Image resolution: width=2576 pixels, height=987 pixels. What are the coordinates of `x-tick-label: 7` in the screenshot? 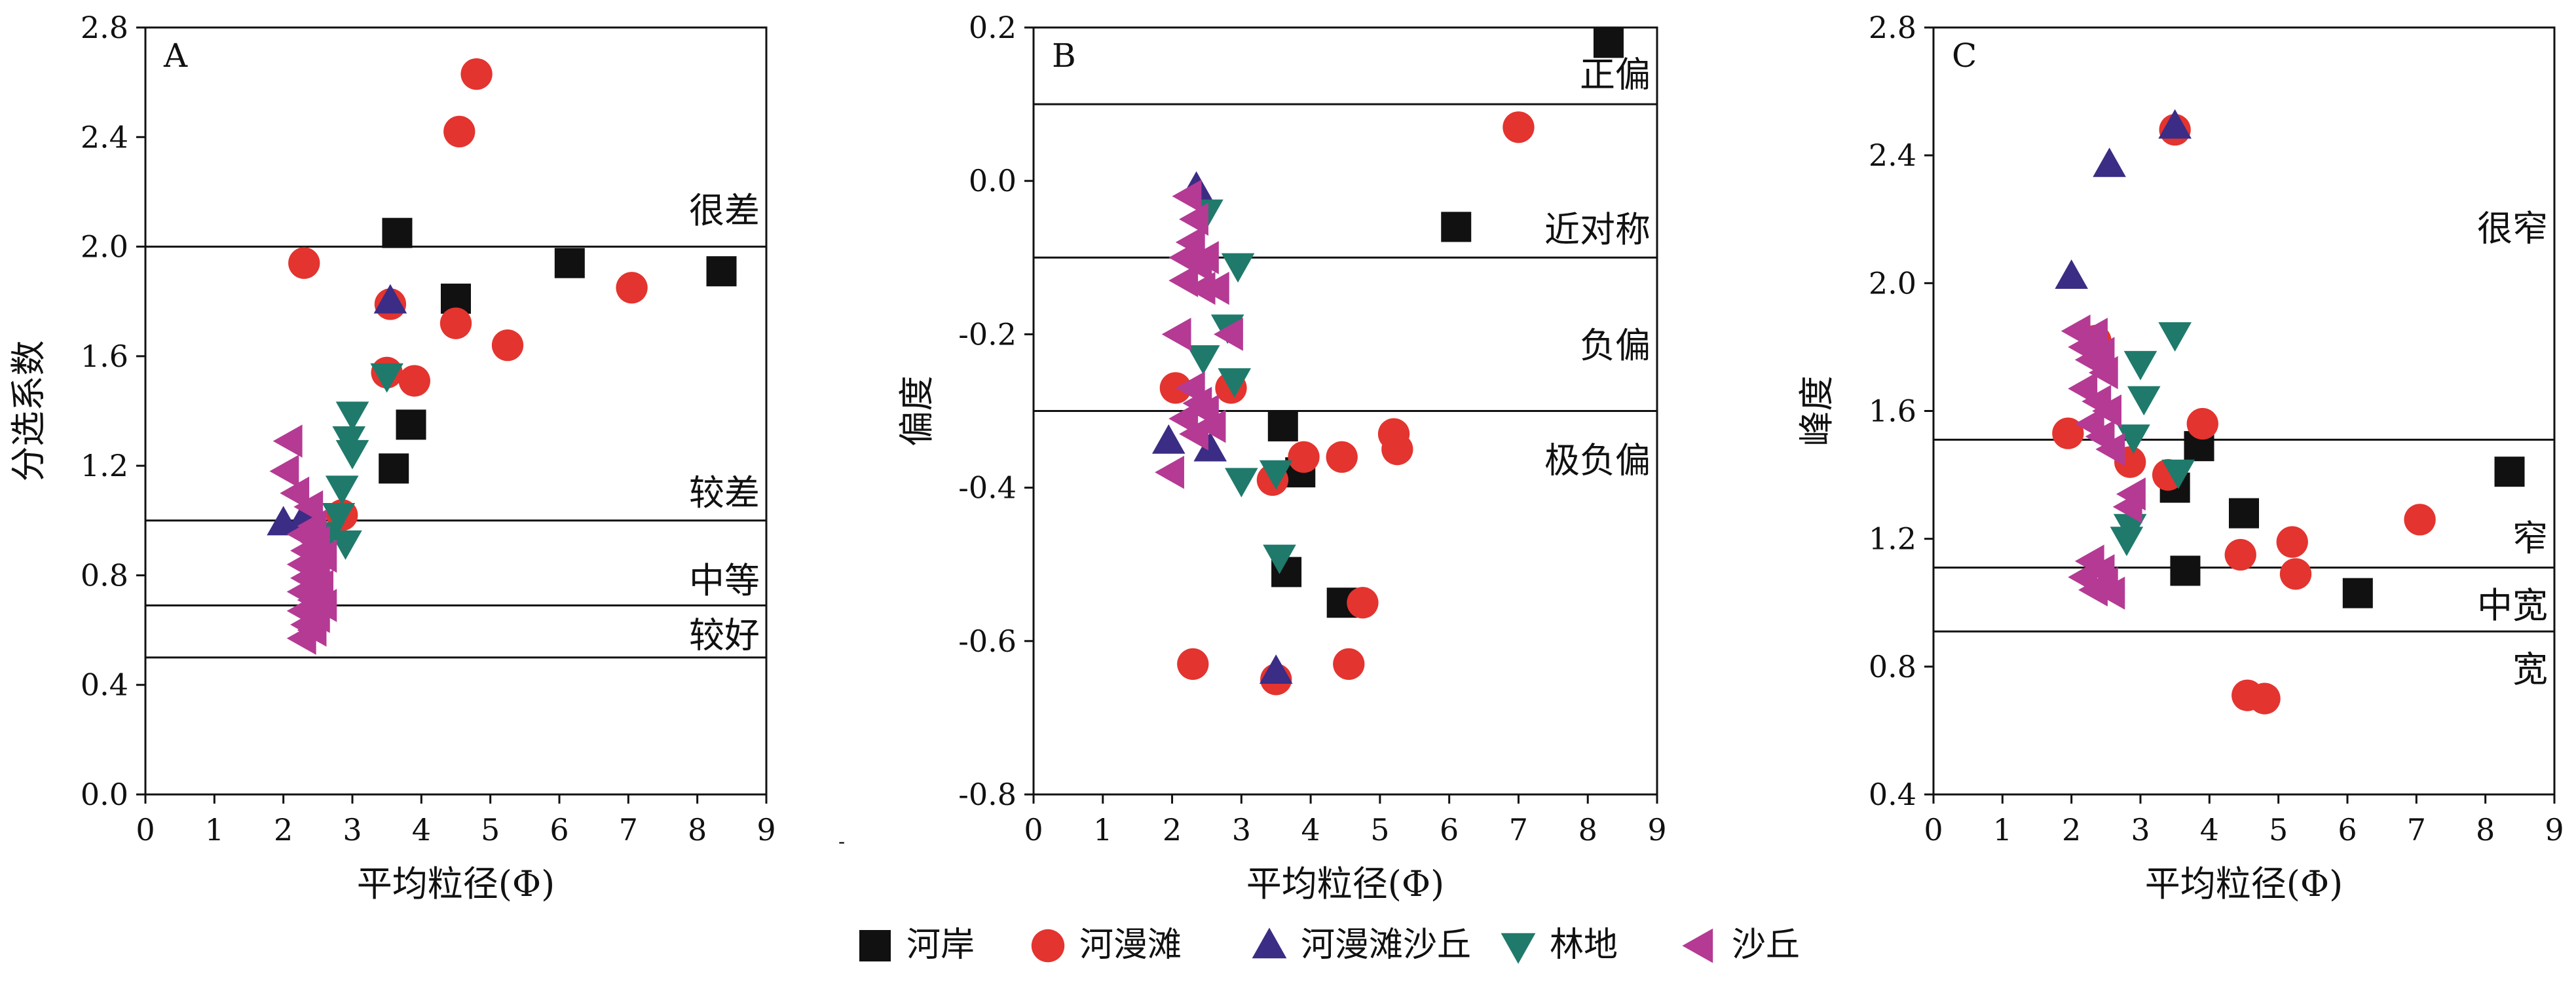 It's located at (628, 829).